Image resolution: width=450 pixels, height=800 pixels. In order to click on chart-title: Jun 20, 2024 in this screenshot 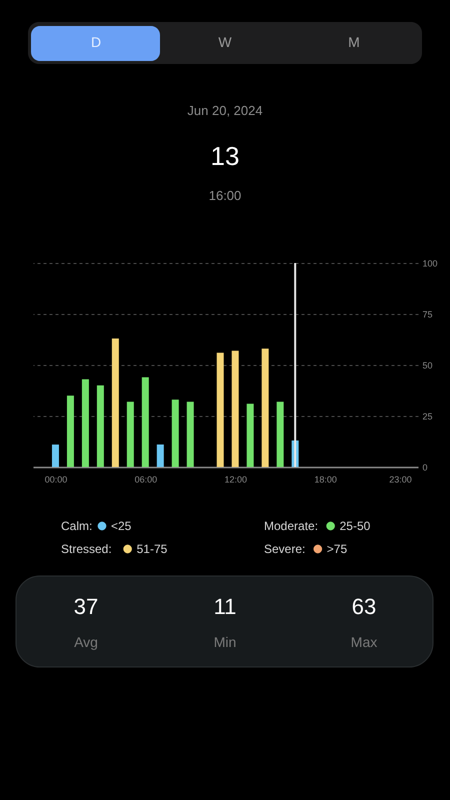, I will do `click(225, 110)`.